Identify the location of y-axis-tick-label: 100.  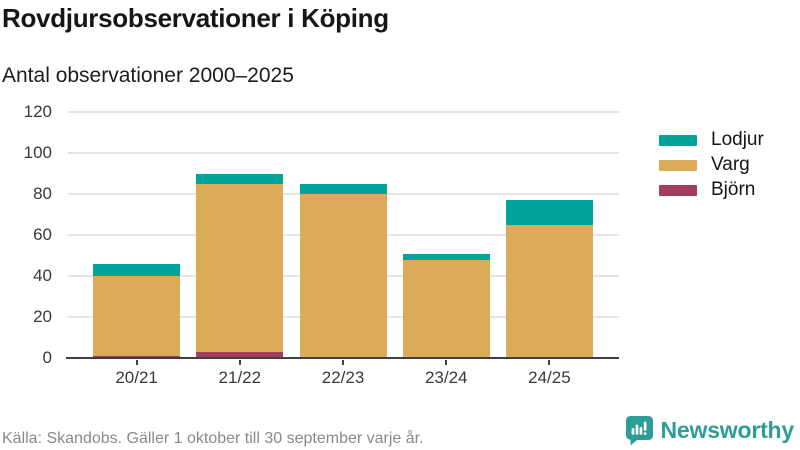
(37, 152).